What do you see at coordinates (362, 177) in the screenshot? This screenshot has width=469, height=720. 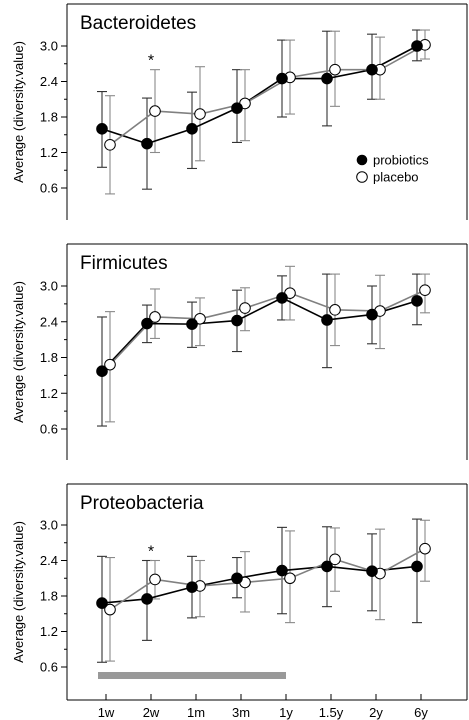 I see `legend-marker-placebo` at bounding box center [362, 177].